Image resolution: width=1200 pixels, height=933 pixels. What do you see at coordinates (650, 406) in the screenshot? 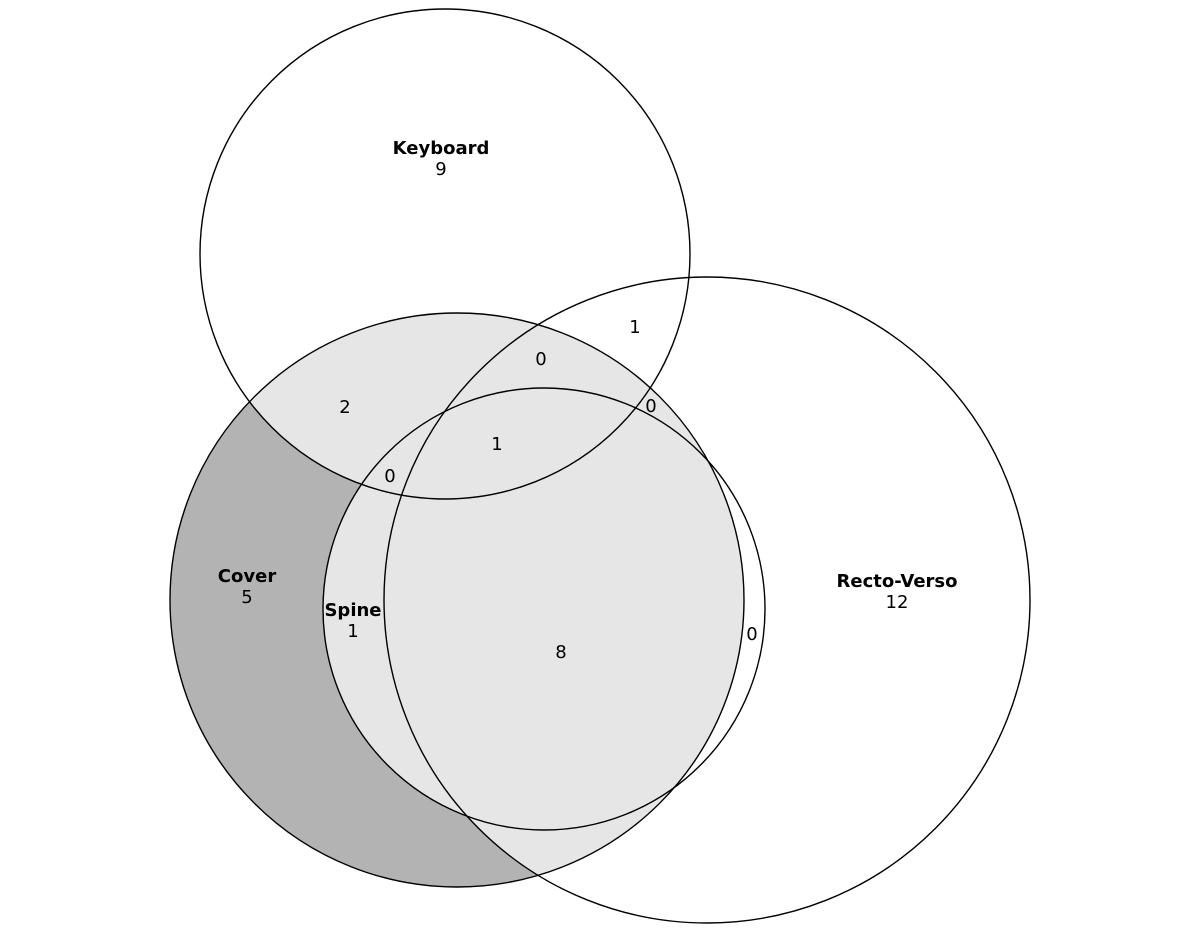
I see `region-keyboard-spine-recto: 0` at bounding box center [650, 406].